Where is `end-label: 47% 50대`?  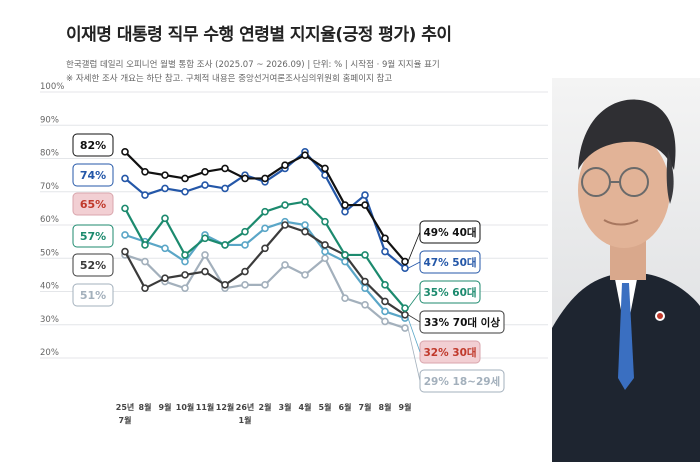
end-label: 47% 50대 is located at coordinates (449, 262).